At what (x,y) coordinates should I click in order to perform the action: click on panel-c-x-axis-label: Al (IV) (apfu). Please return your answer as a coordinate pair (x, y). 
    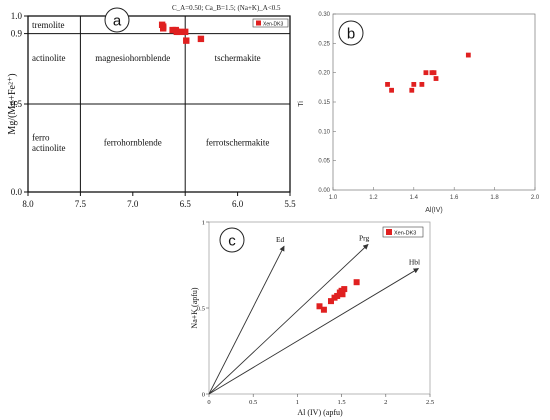
    Looking at the image, I should click on (320, 412).